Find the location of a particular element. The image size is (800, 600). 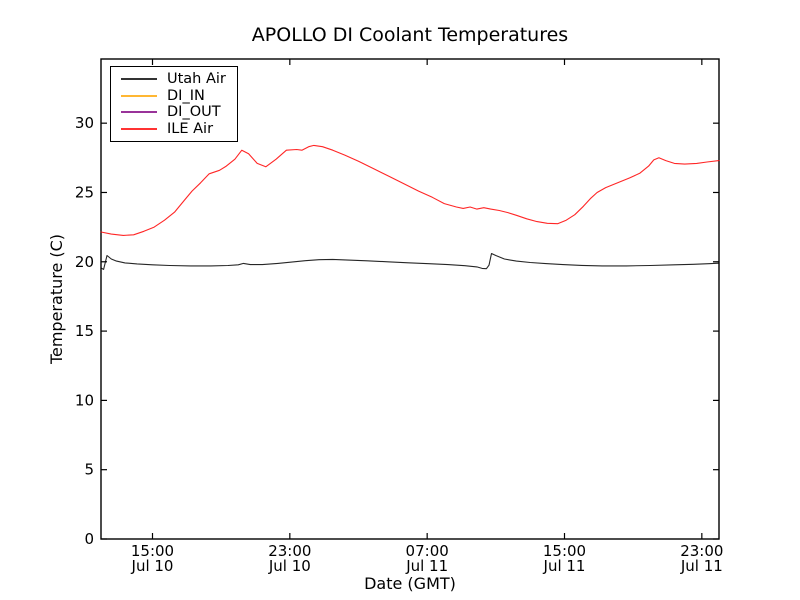

legend-row: Utah Air is located at coordinates (176, 79).